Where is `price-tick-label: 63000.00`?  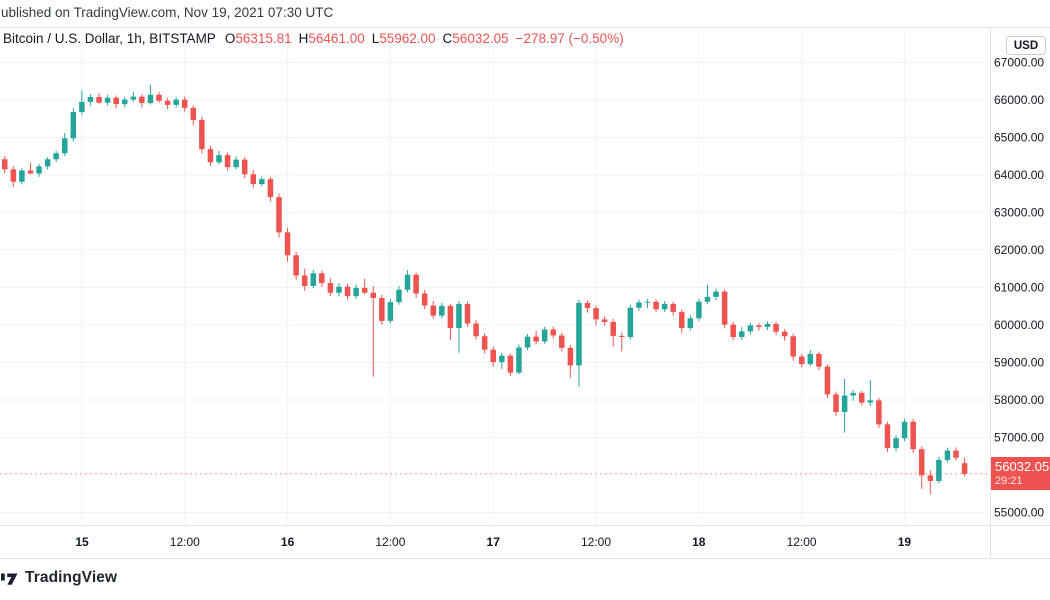
price-tick-label: 63000.00 is located at coordinates (1019, 213).